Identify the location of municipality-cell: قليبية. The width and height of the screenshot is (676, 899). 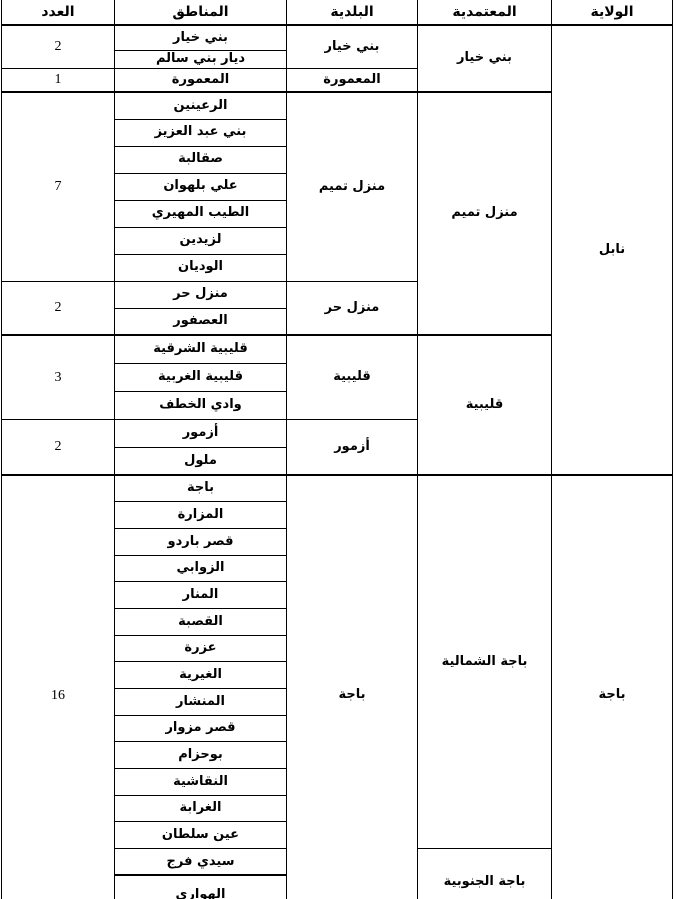
(352, 377).